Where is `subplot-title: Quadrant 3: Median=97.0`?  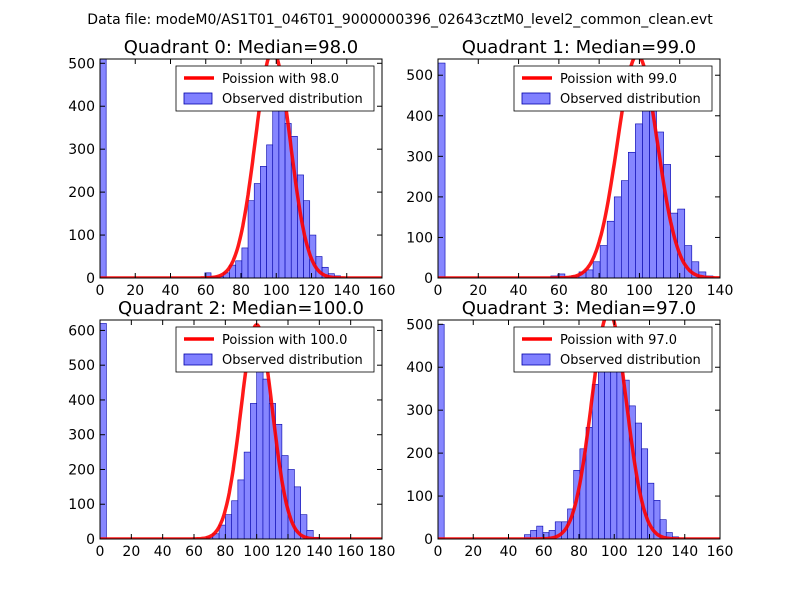
subplot-title: Quadrant 3: Median=97.0 is located at coordinates (579, 308).